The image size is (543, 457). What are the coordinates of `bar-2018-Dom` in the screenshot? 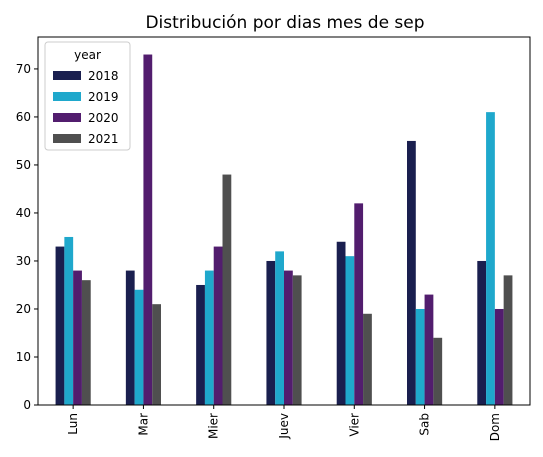 It's located at (482, 332).